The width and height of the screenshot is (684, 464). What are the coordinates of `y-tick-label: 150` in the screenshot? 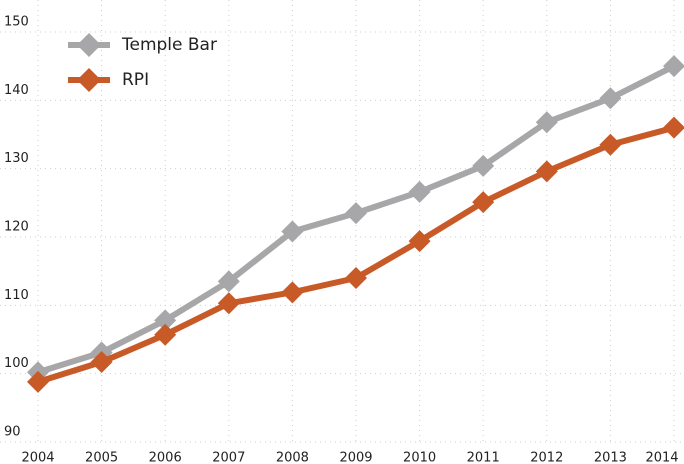 It's located at (16, 22).